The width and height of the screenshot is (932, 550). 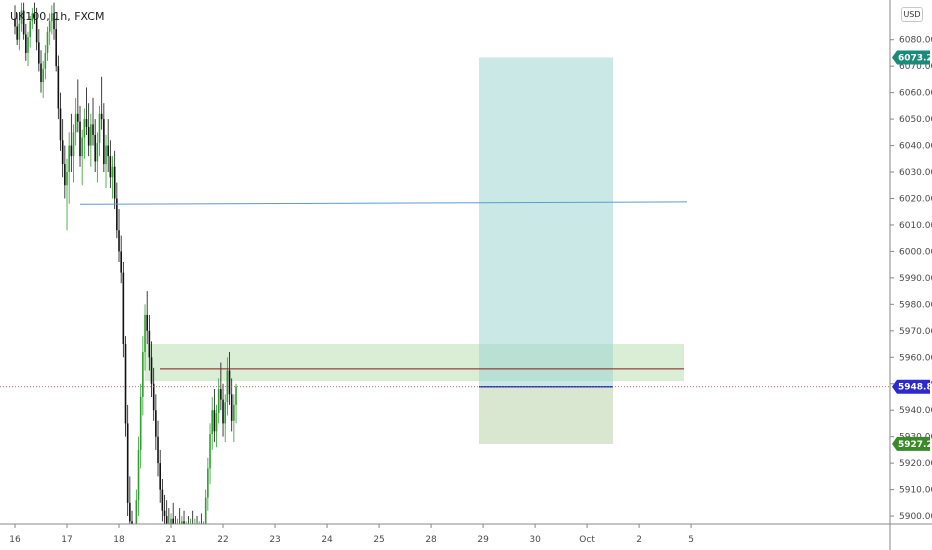 What do you see at coordinates (915, 147) in the screenshot?
I see `y-tick-label: 6040.00` at bounding box center [915, 147].